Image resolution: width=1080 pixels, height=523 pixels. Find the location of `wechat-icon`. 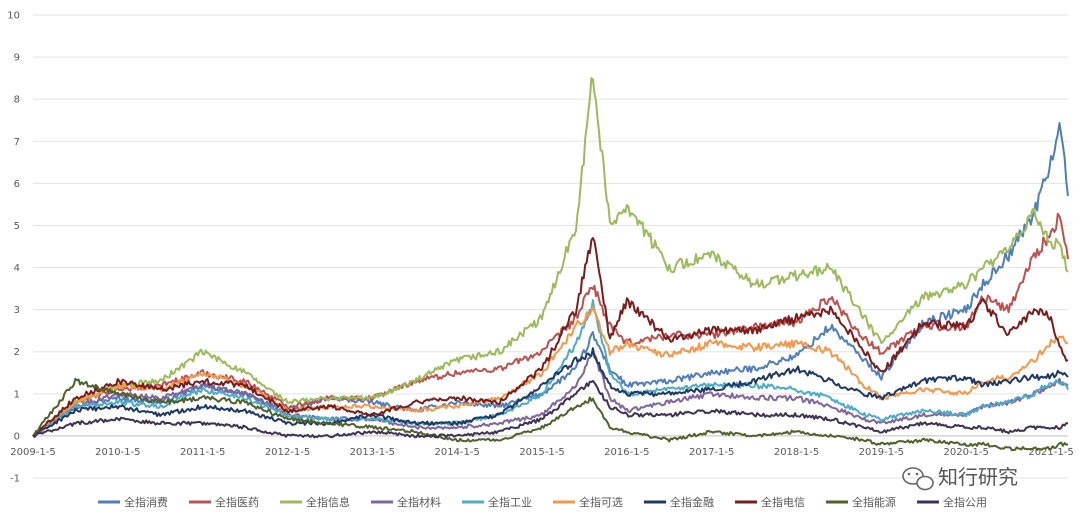

wechat-icon is located at coordinates (918, 479).